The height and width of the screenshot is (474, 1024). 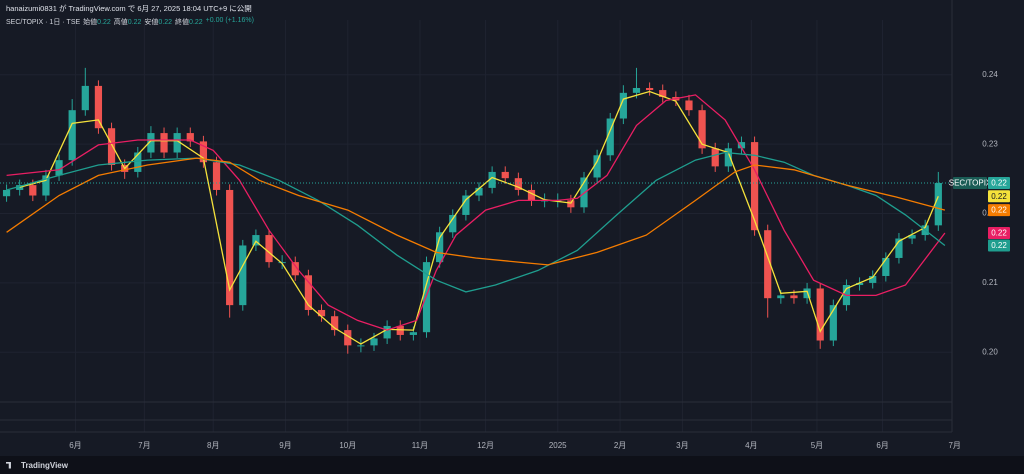 What do you see at coordinates (213, 445) in the screenshot?
I see `x-tick-label: 8月` at bounding box center [213, 445].